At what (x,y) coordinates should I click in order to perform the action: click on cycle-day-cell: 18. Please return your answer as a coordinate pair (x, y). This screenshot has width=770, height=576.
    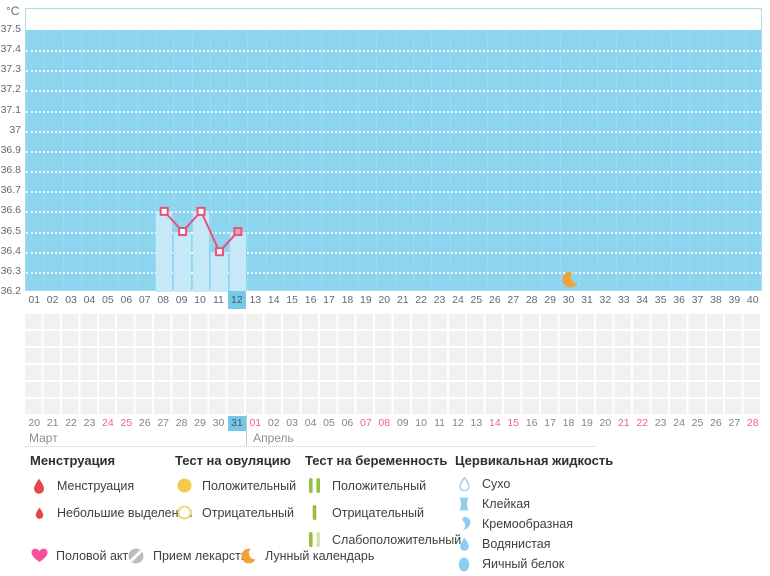
    Looking at the image, I should click on (347, 300).